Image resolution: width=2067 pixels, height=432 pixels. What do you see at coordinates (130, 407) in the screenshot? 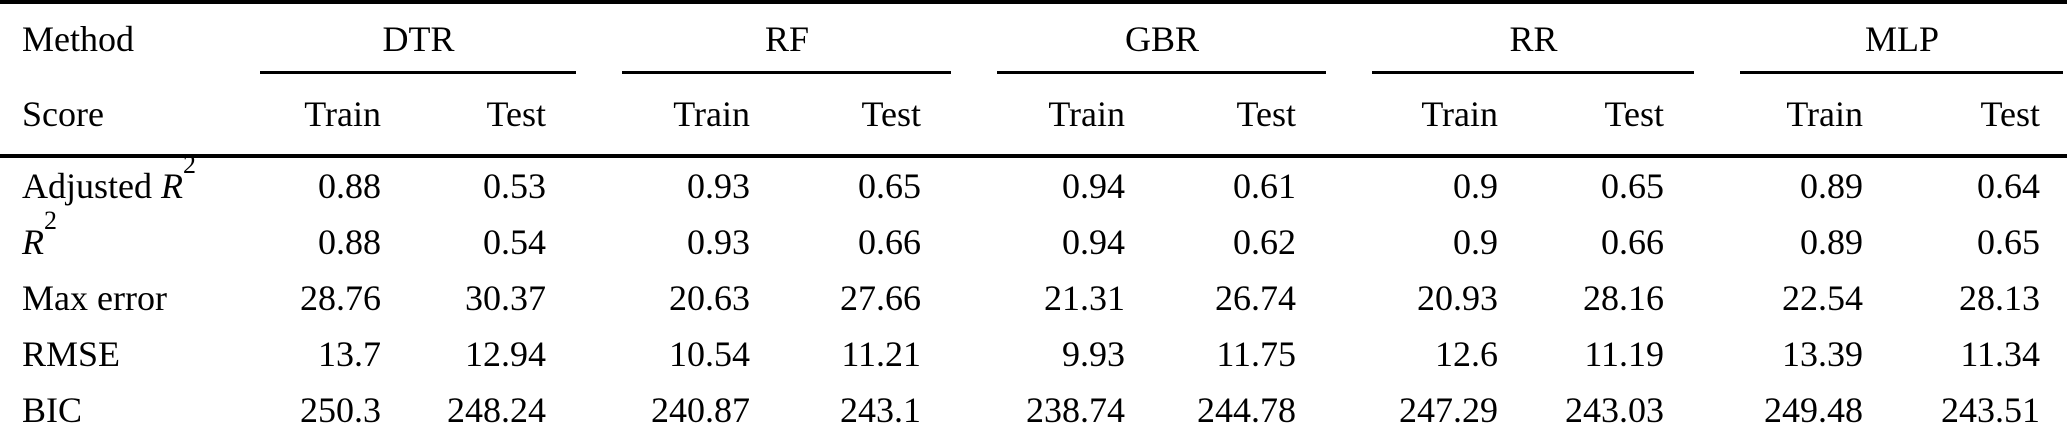
I see `row-label-bic: BIC` at bounding box center [130, 407].